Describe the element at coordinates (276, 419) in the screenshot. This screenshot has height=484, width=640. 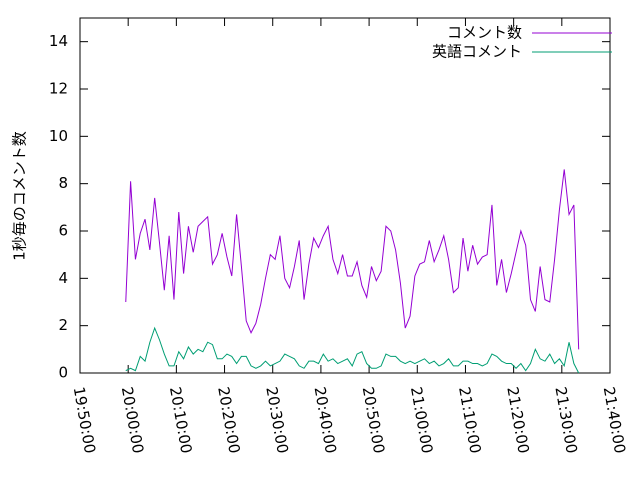
I see `x-tick-label: 20:30:00` at that location.